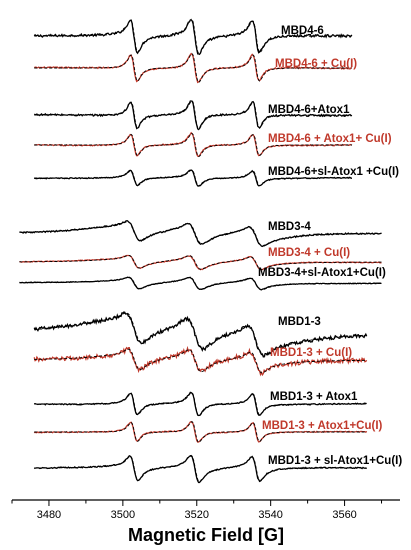  Describe the element at coordinates (302, 31) in the screenshot. I see `series-label: MBD4-6` at that location.